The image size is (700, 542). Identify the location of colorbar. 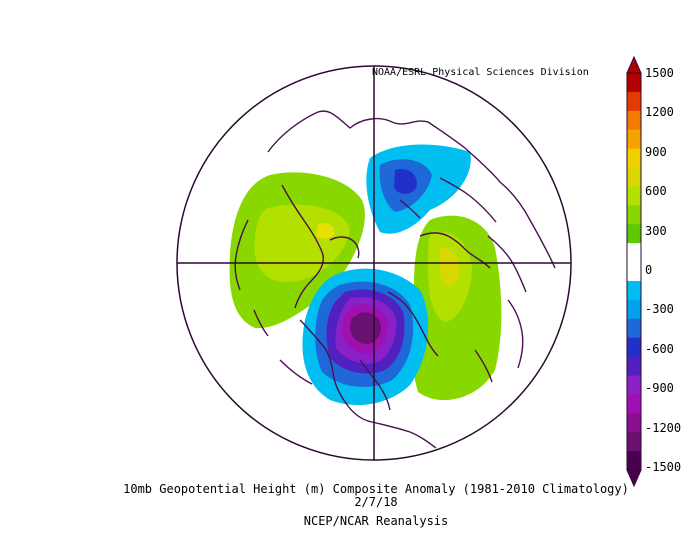
(634, 271).